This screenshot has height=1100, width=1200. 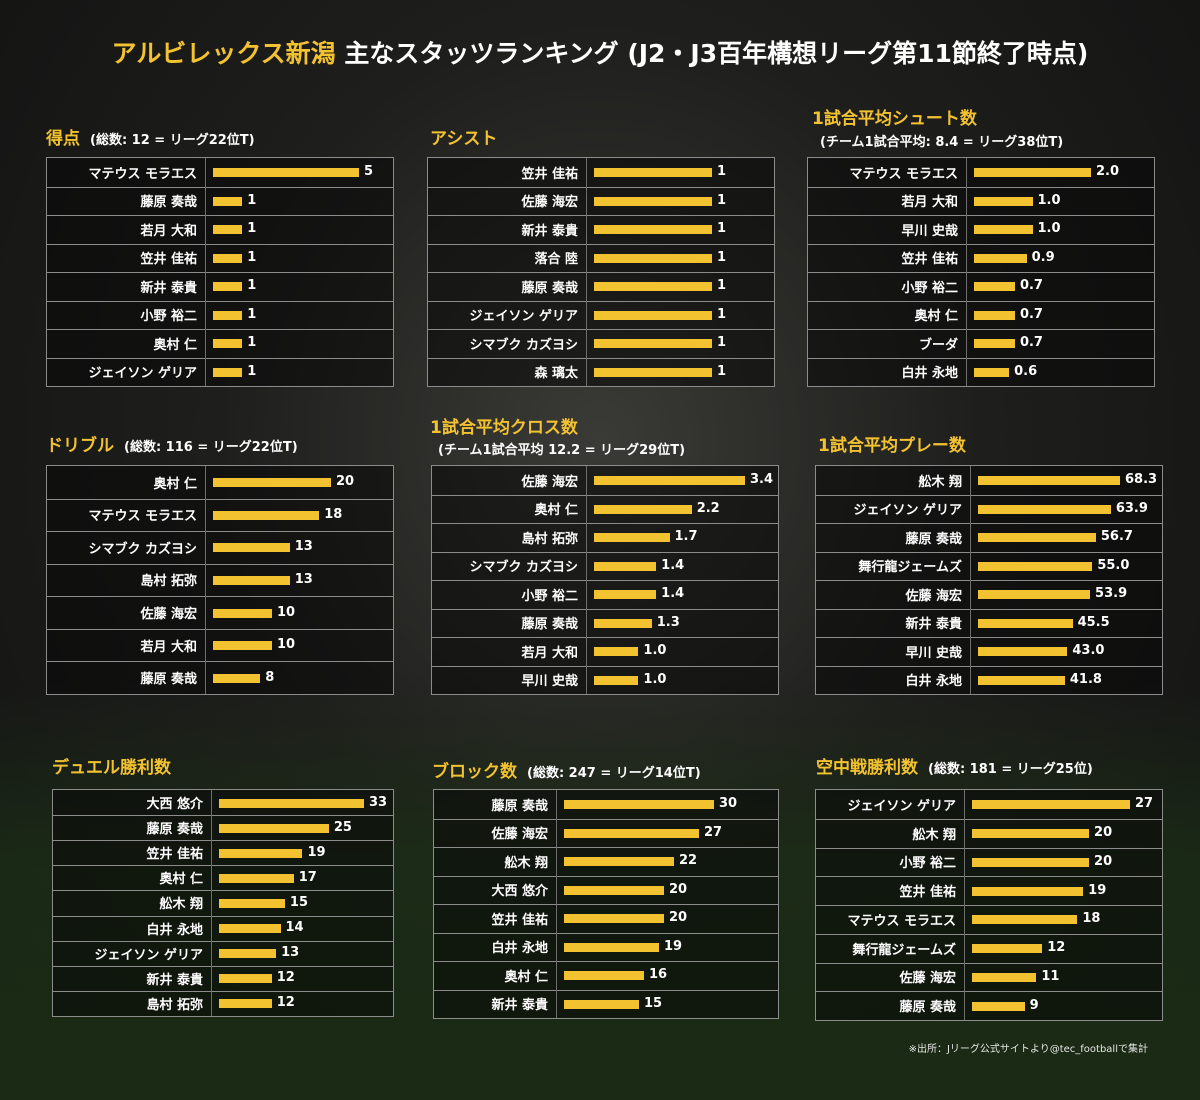 What do you see at coordinates (63, 139) in the screenshot?
I see `chart-title: 得点` at bounding box center [63, 139].